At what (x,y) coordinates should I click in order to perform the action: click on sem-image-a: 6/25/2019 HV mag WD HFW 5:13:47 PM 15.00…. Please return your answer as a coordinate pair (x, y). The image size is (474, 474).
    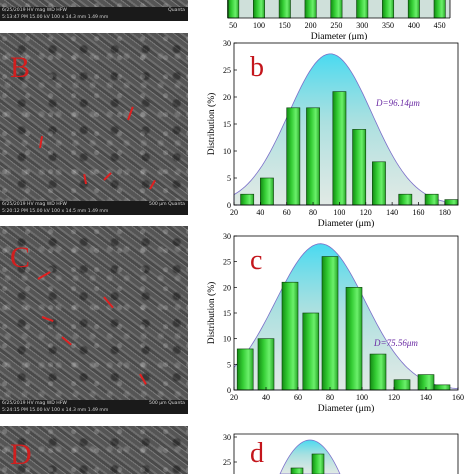
    Looking at the image, I should click on (94, 10).